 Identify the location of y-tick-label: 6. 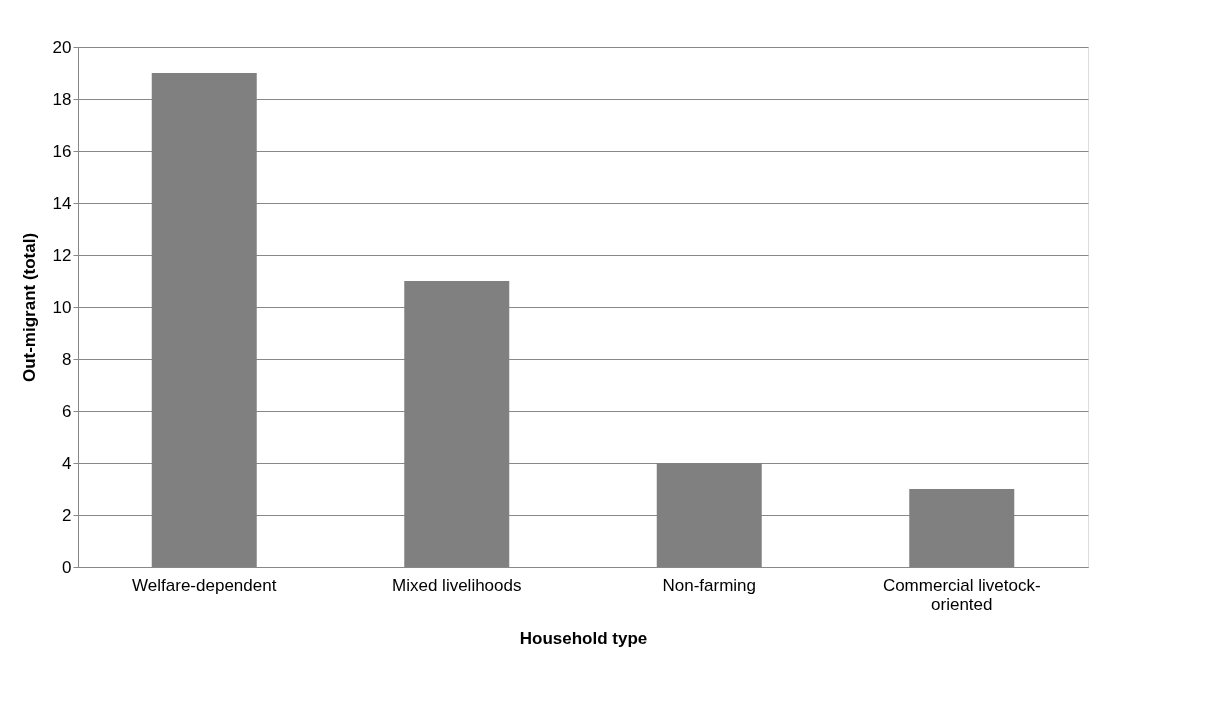
(67, 411).